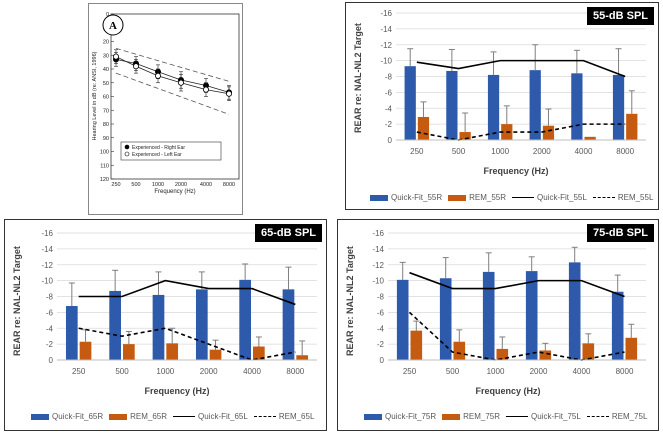 The width and height of the screenshot is (663, 433). What do you see at coordinates (411, 416) in the screenshot?
I see `legend-label: Quick-Fit_75R` at bounding box center [411, 416].